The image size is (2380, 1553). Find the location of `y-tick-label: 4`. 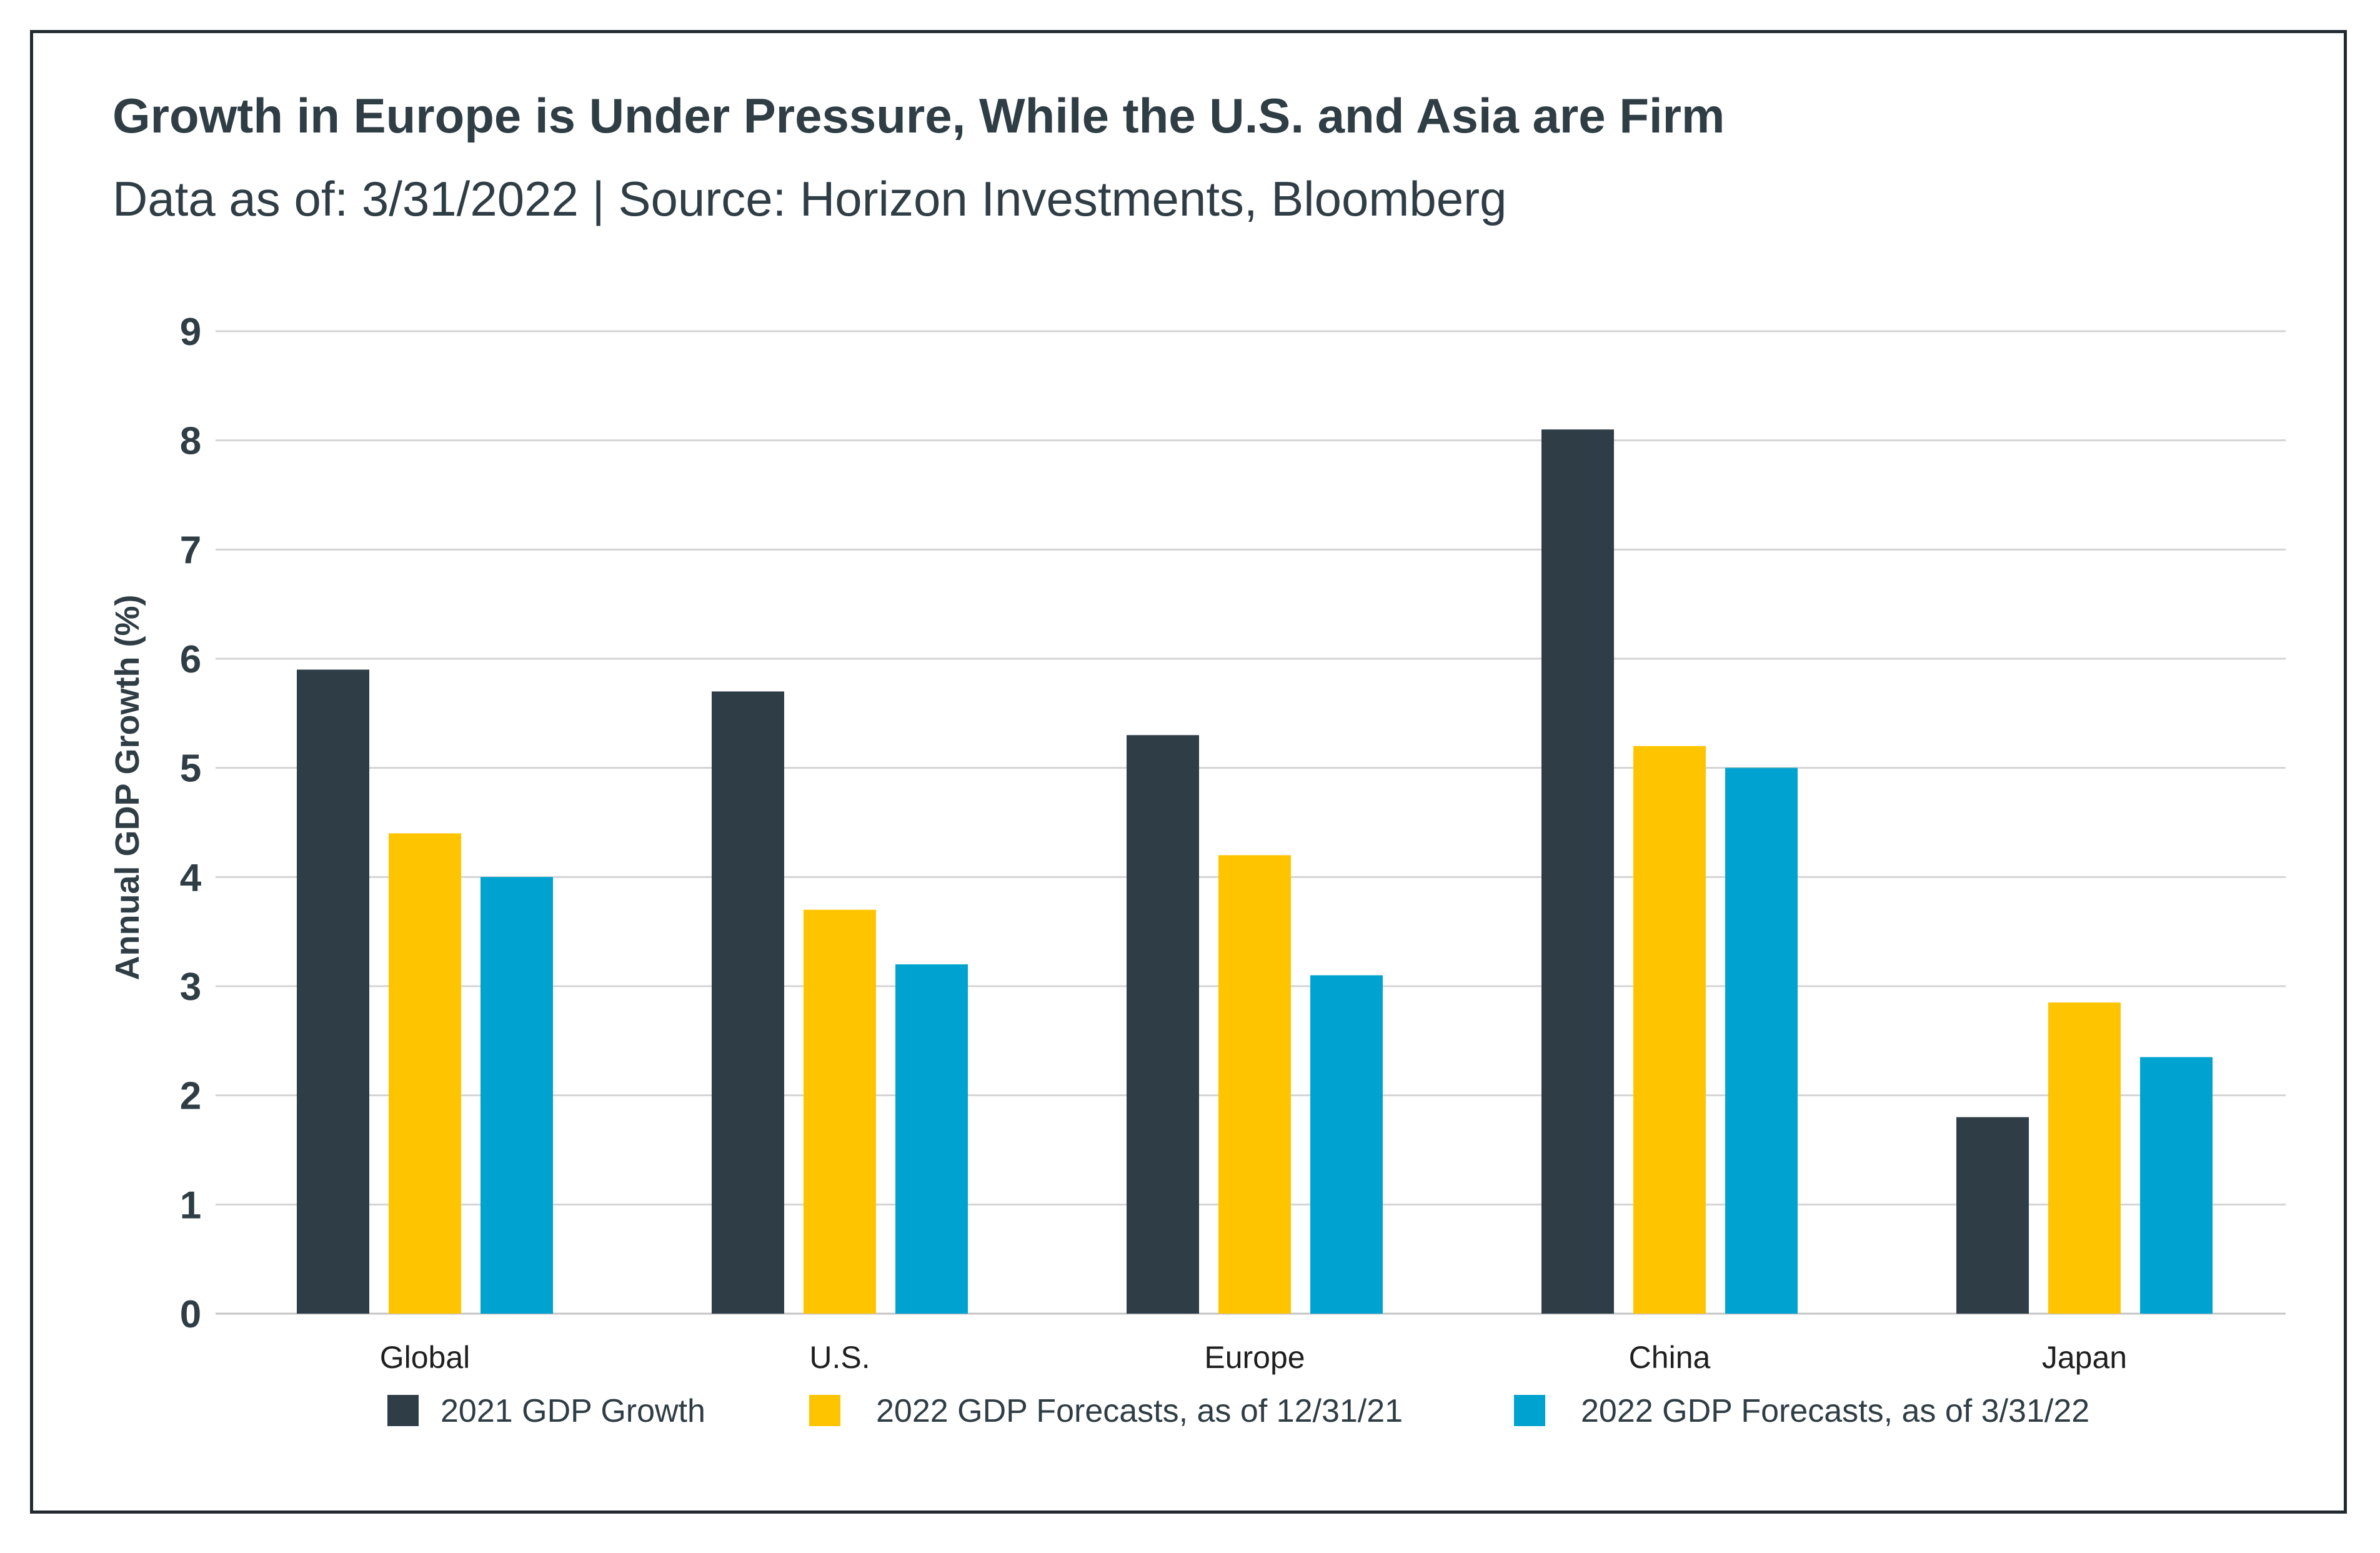

y-tick-label: 4 is located at coordinates (191, 877).